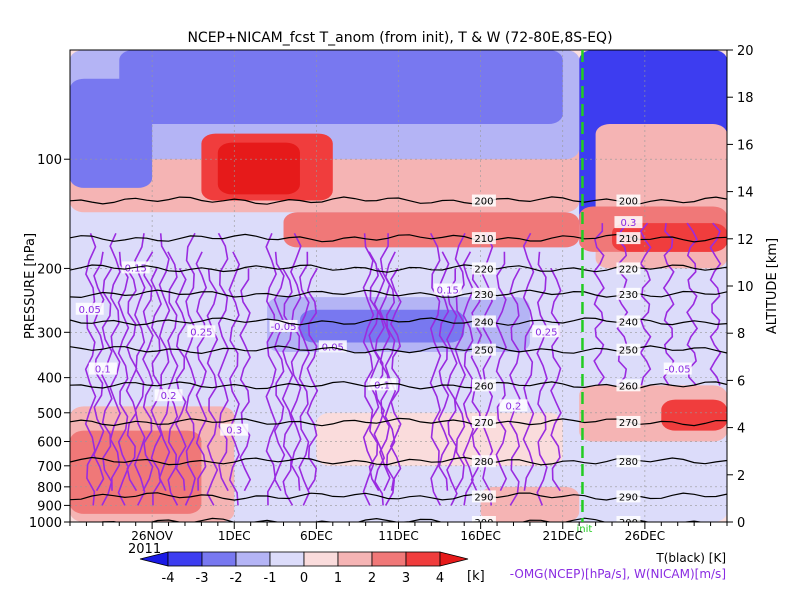 This screenshot has height=600, width=800. I want to click on y-tick-label-right: 18, so click(745, 98).